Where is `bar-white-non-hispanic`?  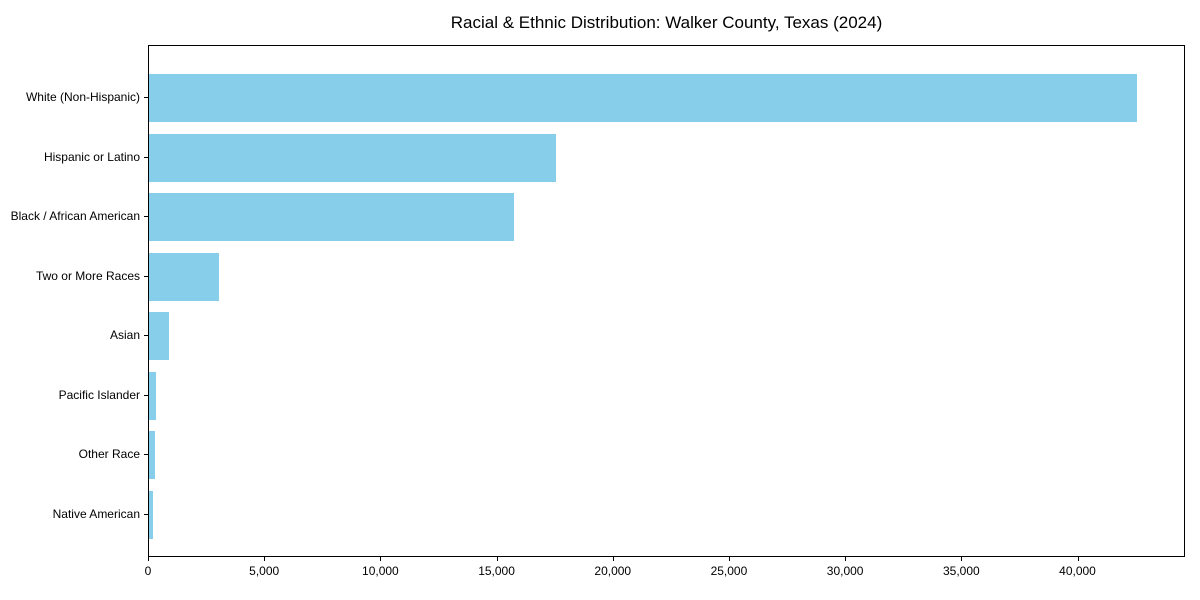
bar-white-non-hispanic is located at coordinates (643, 98).